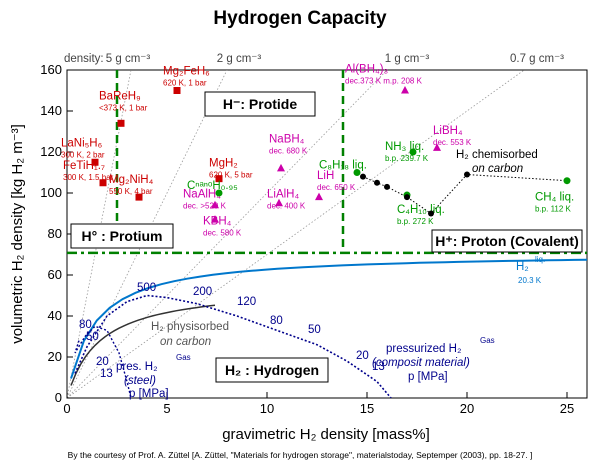  Describe the element at coordinates (17, 234) in the screenshot. I see `y-axis-label: volumetric H₂ density [kg H₂ m⁻³]` at that location.